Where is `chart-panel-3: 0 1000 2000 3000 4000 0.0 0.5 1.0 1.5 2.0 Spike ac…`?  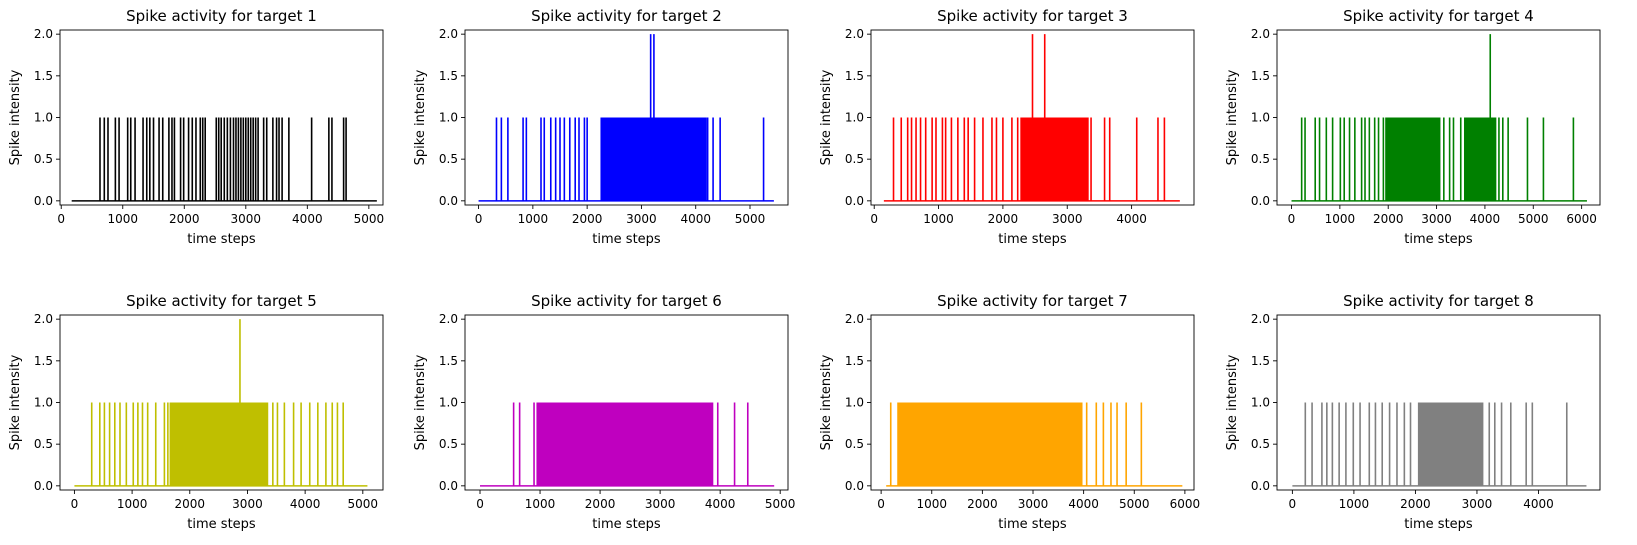 chart-panel-3: 0 1000 2000 3000 4000 0.0 0.5 1.0 1.5 2.0 Spike ac… is located at coordinates (1007, 127).